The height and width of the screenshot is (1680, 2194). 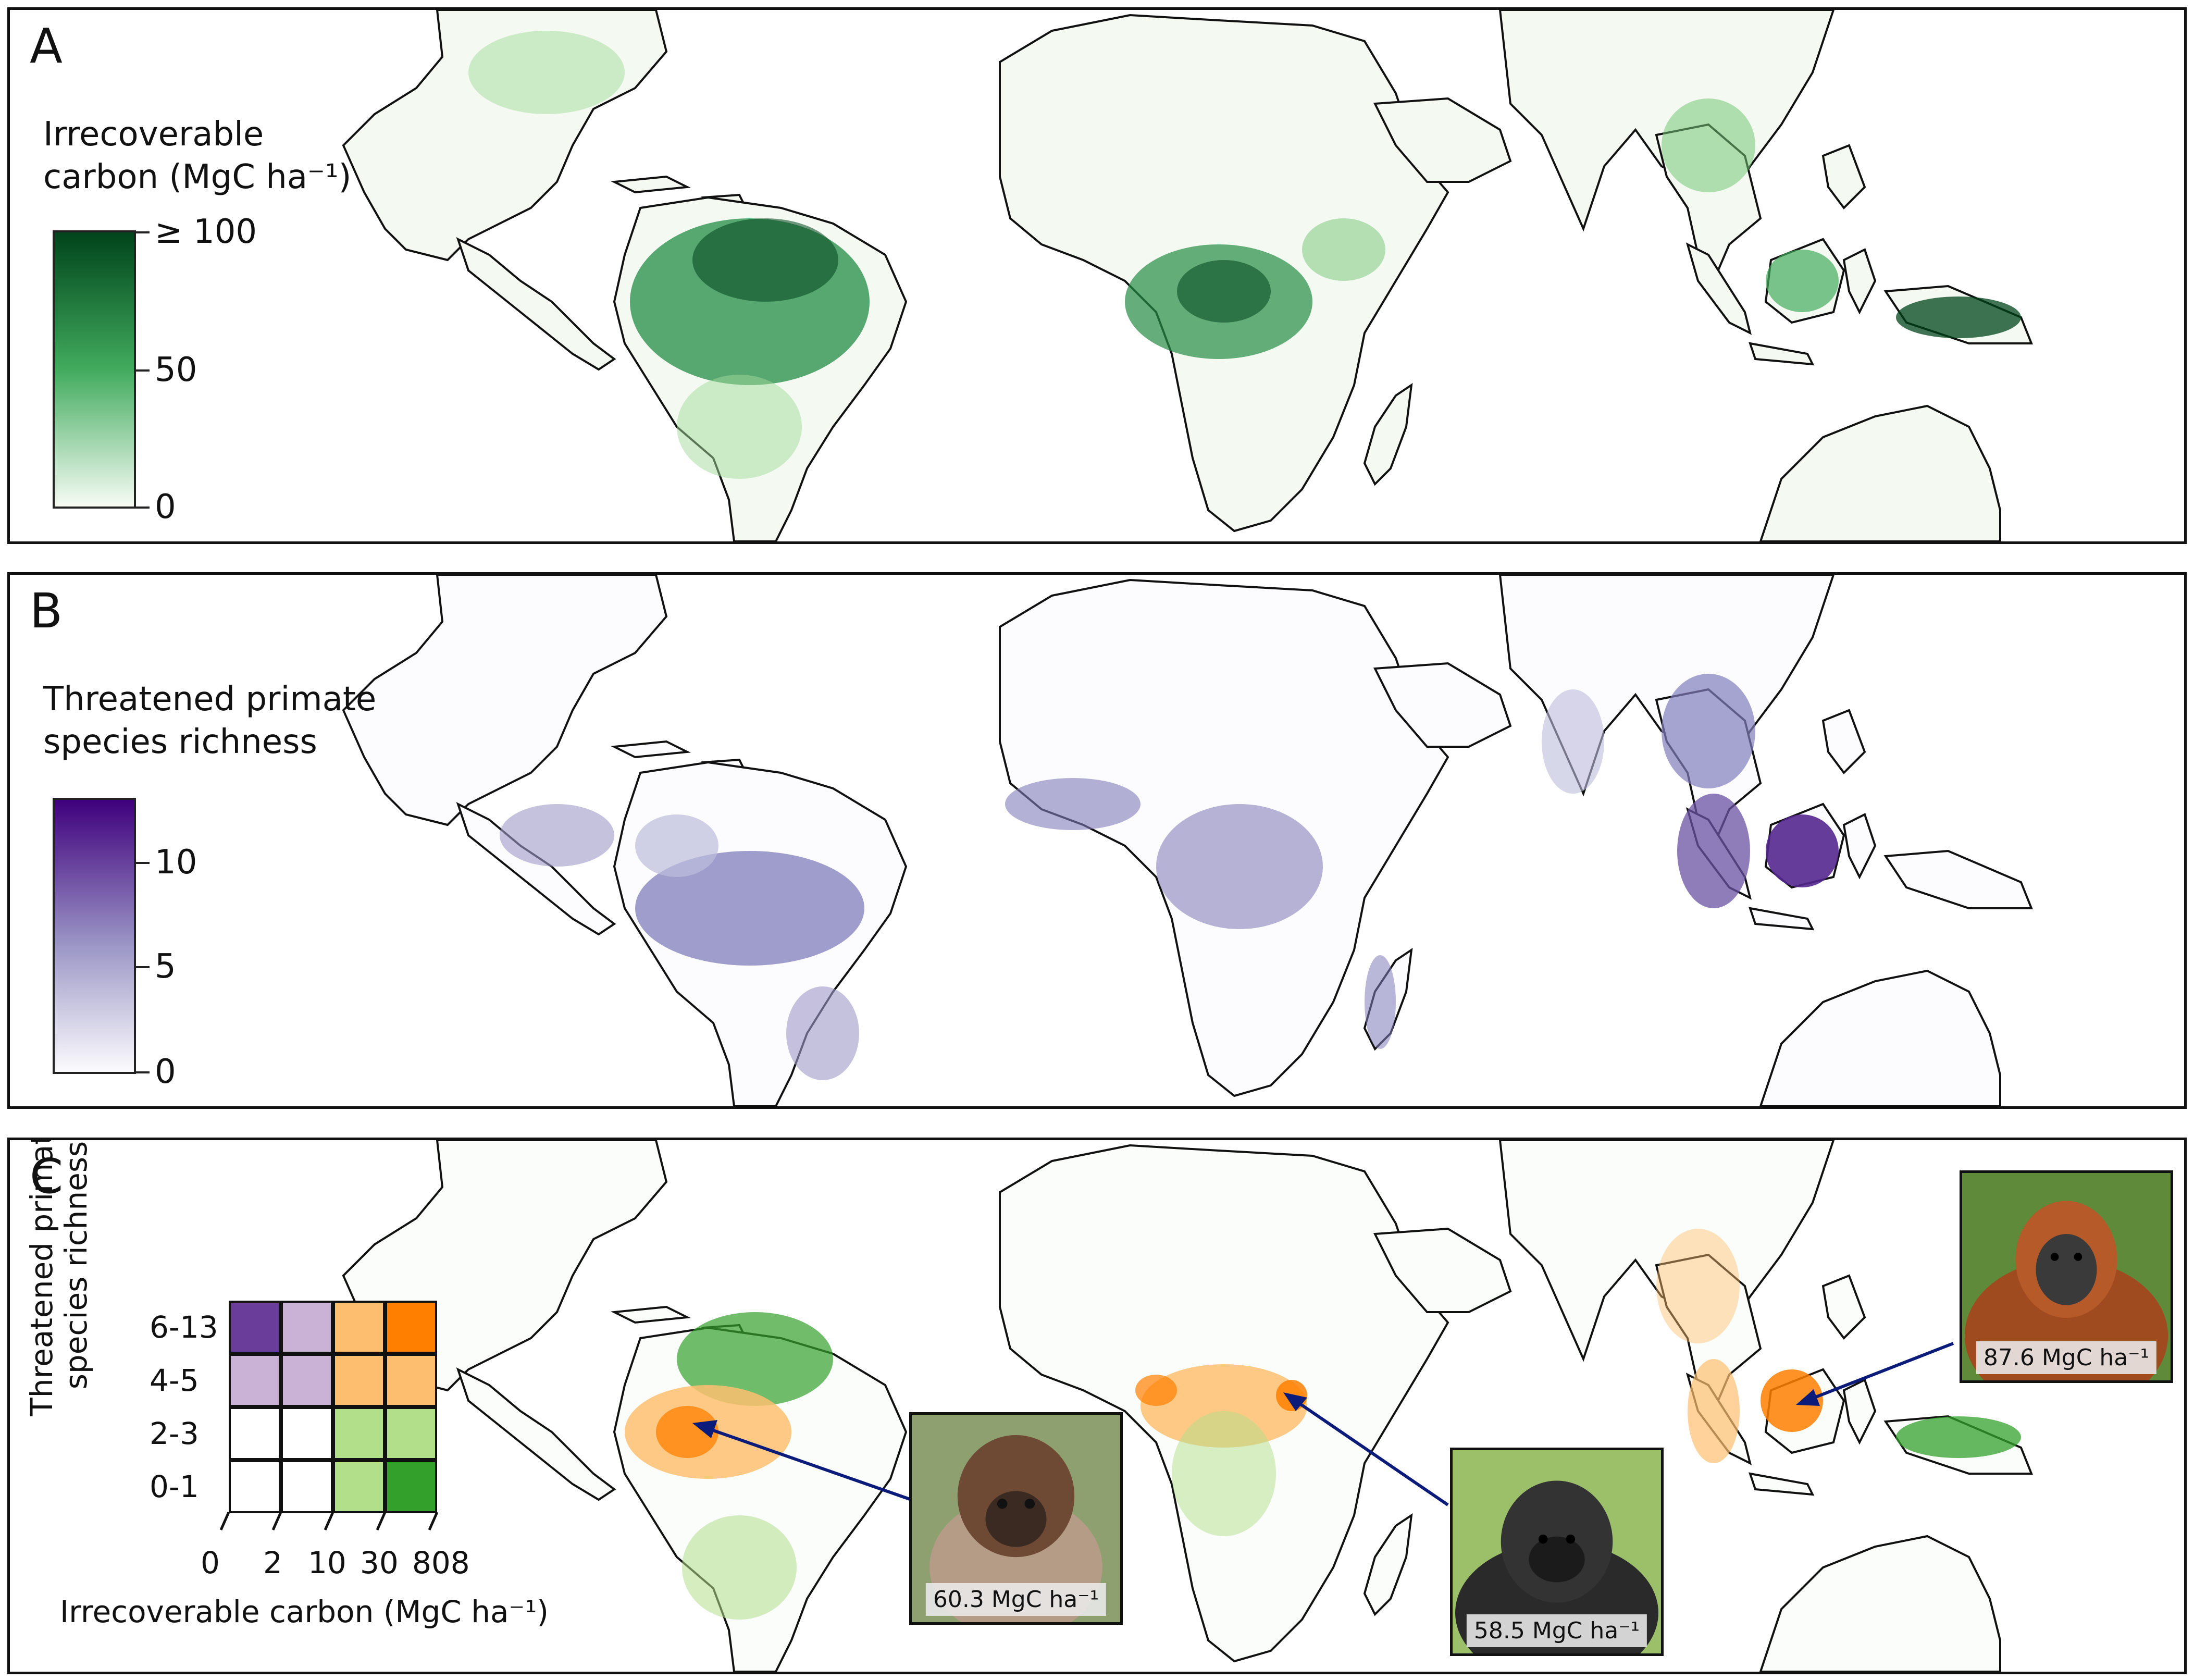 I want to click on amazon-primate-area, so click(x=750, y=908).